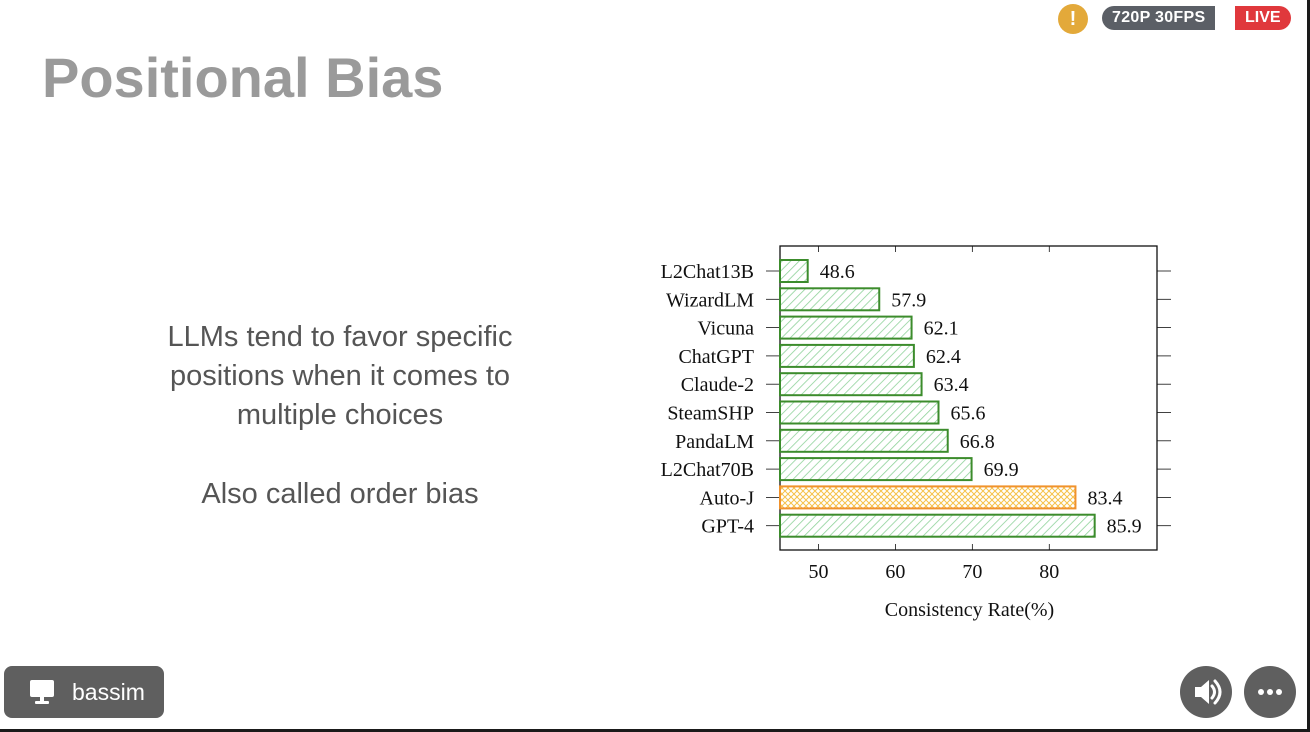 This screenshot has width=1310, height=732. What do you see at coordinates (1073, 19) in the screenshot?
I see `exclamation-icon: !` at bounding box center [1073, 19].